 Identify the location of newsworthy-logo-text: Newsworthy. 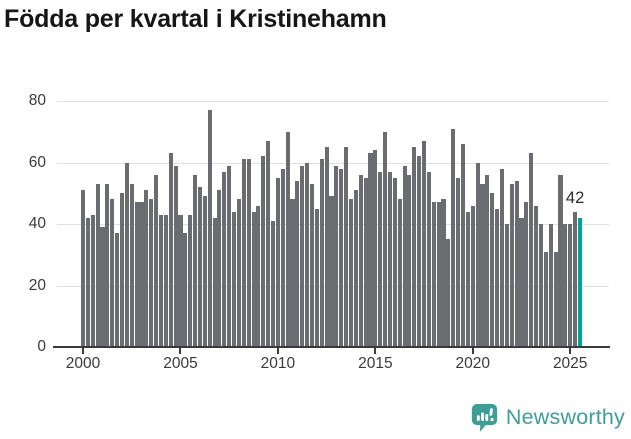
(565, 416).